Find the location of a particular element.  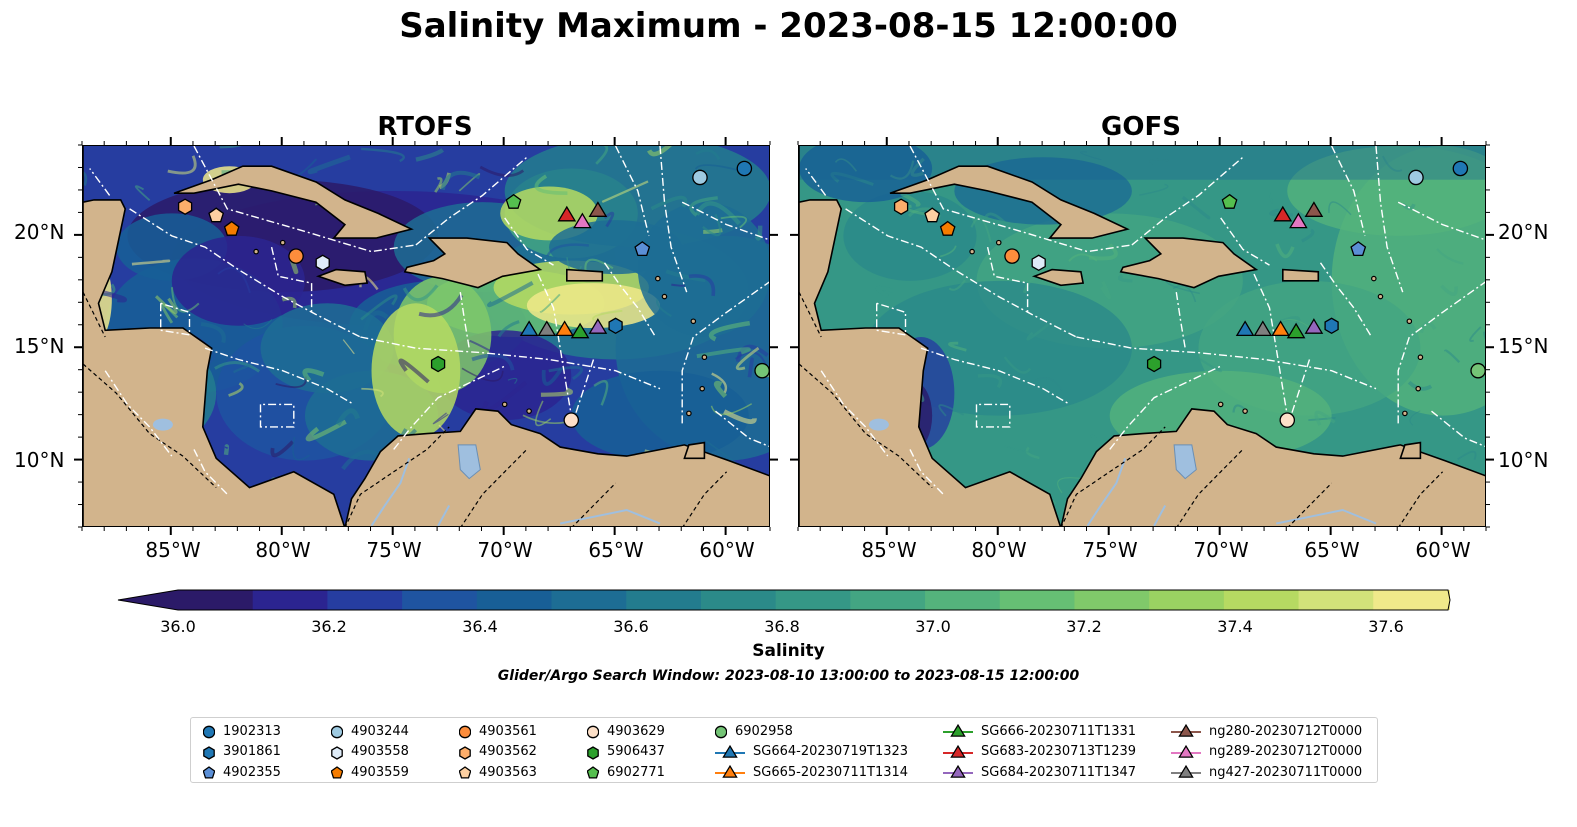

legend-label: 6902771 is located at coordinates (636, 772).